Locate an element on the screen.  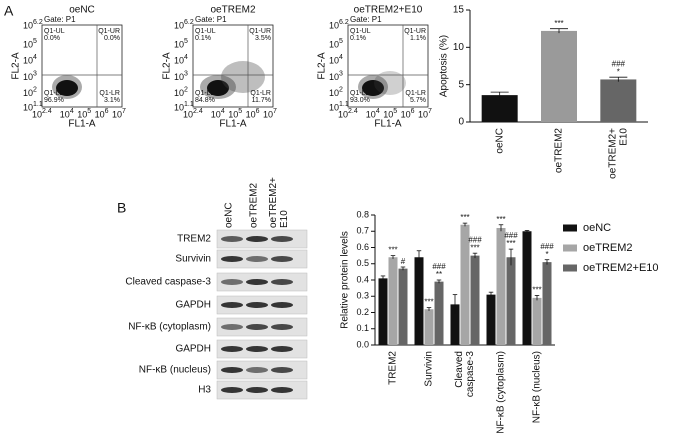
row-label: Survivin is located at coordinates (193, 259).